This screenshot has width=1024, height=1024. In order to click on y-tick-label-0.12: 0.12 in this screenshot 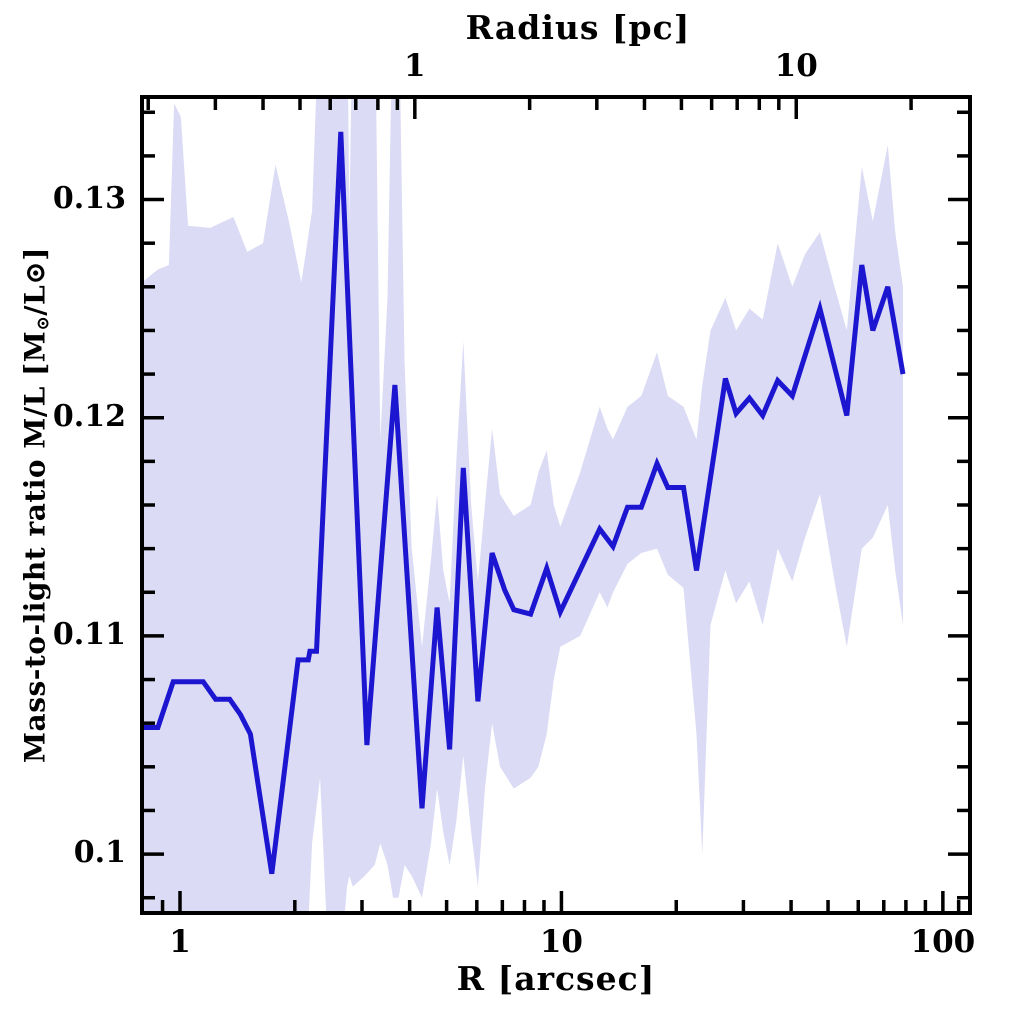, I will do `click(89, 416)`.